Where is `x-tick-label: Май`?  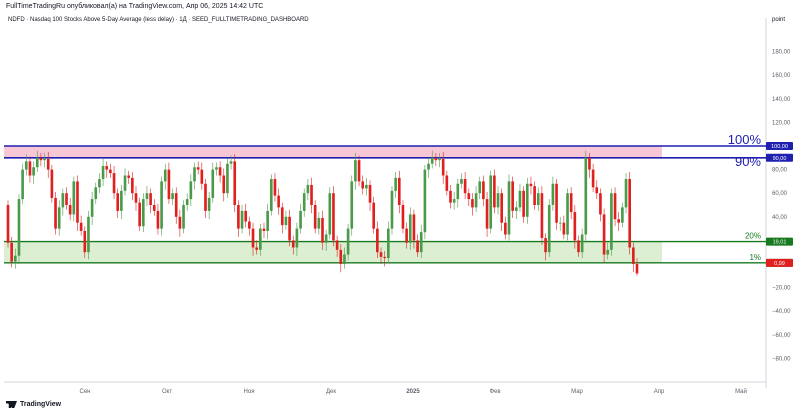 x-tick-label: Май is located at coordinates (741, 391).